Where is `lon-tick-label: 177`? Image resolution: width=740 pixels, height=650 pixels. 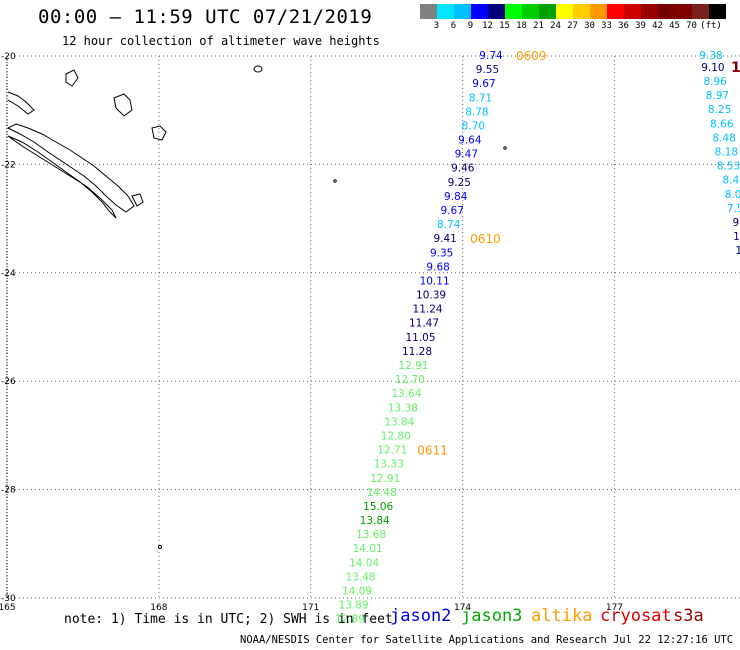
lon-tick-label: 177 is located at coordinates (614, 608).